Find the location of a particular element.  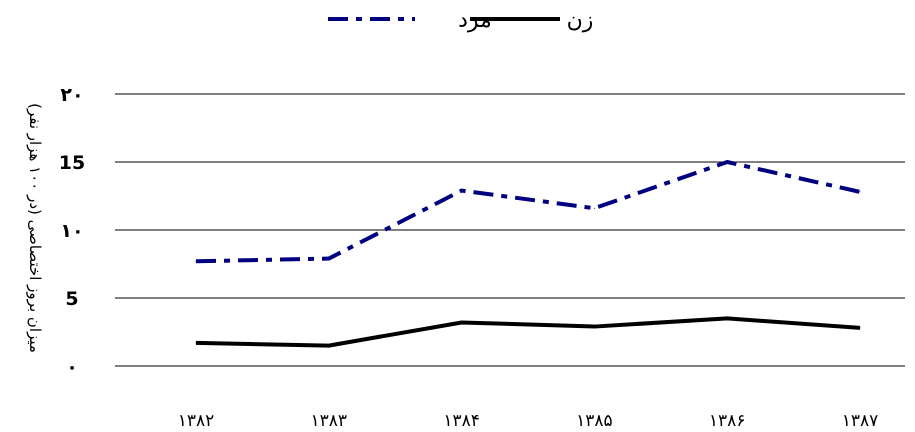

x-tick-label: ۱۳۸۴ is located at coordinates (461, 421).